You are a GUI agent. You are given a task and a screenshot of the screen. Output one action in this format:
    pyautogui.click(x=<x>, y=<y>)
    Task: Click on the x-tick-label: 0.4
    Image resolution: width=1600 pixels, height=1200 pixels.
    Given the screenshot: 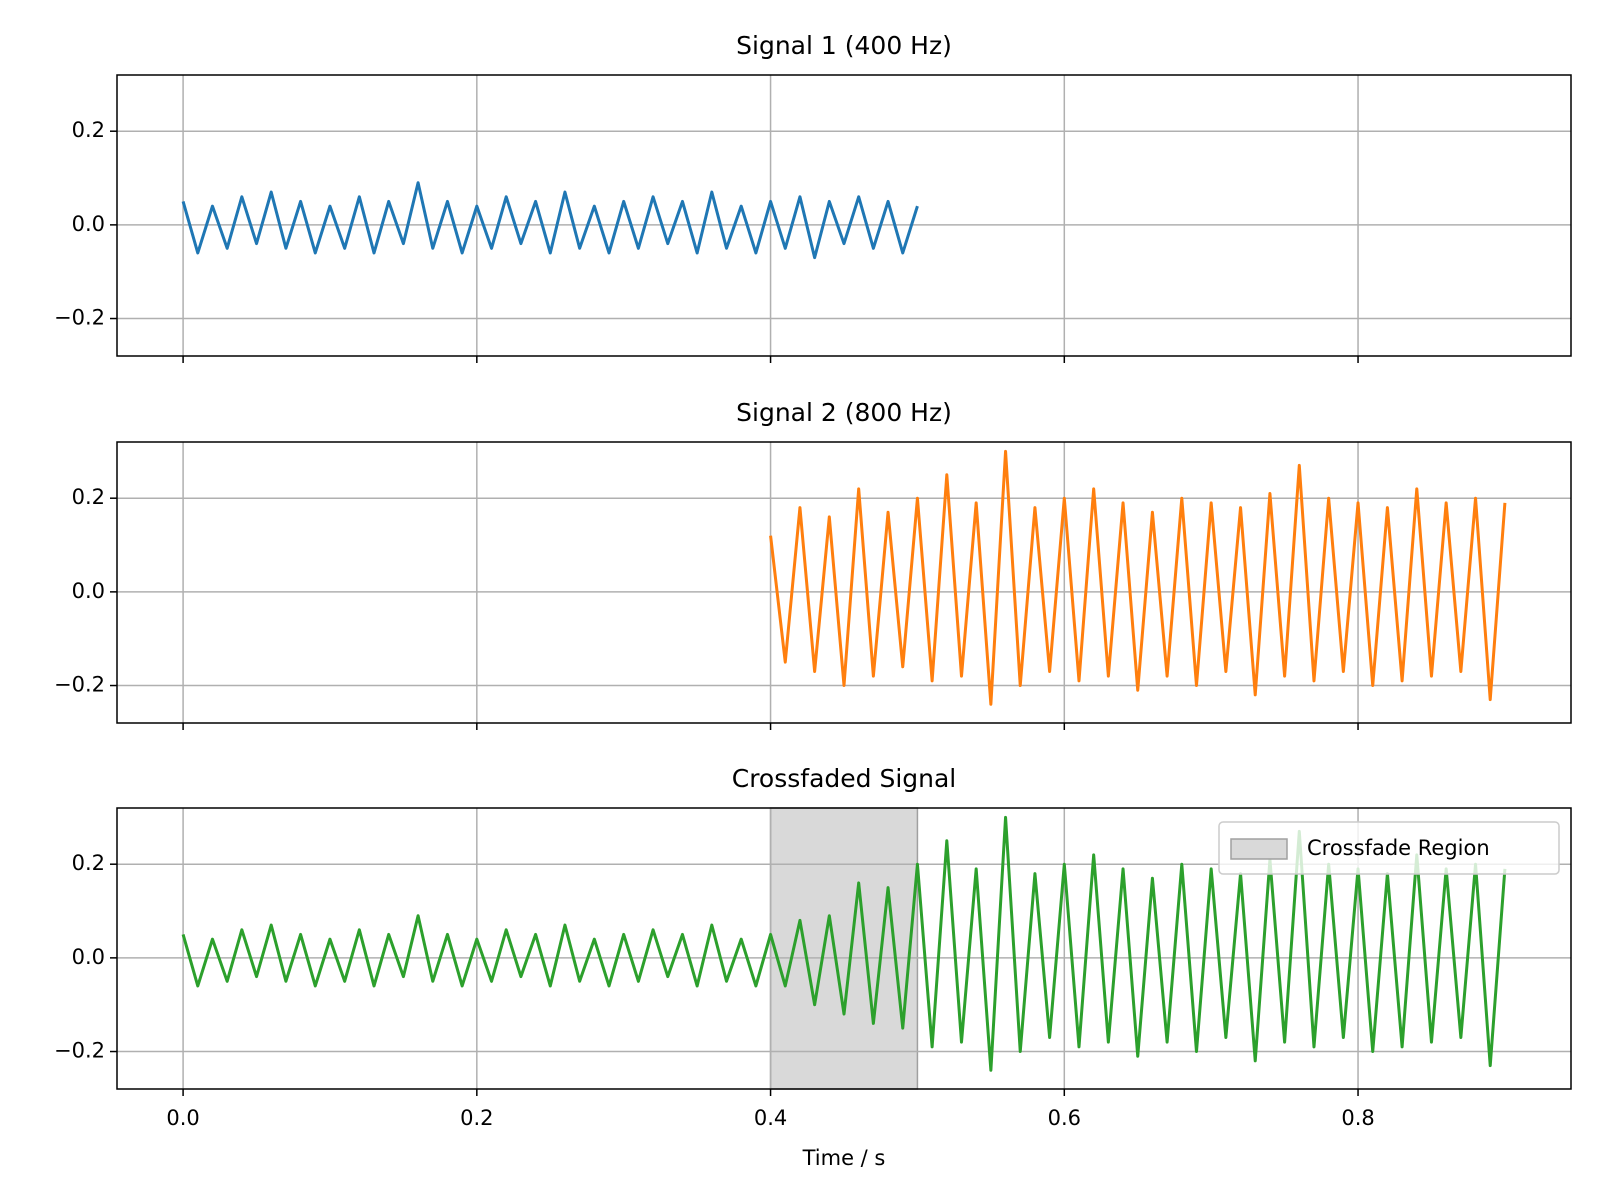 What is the action you would take?
    pyautogui.click(x=770, y=1118)
    